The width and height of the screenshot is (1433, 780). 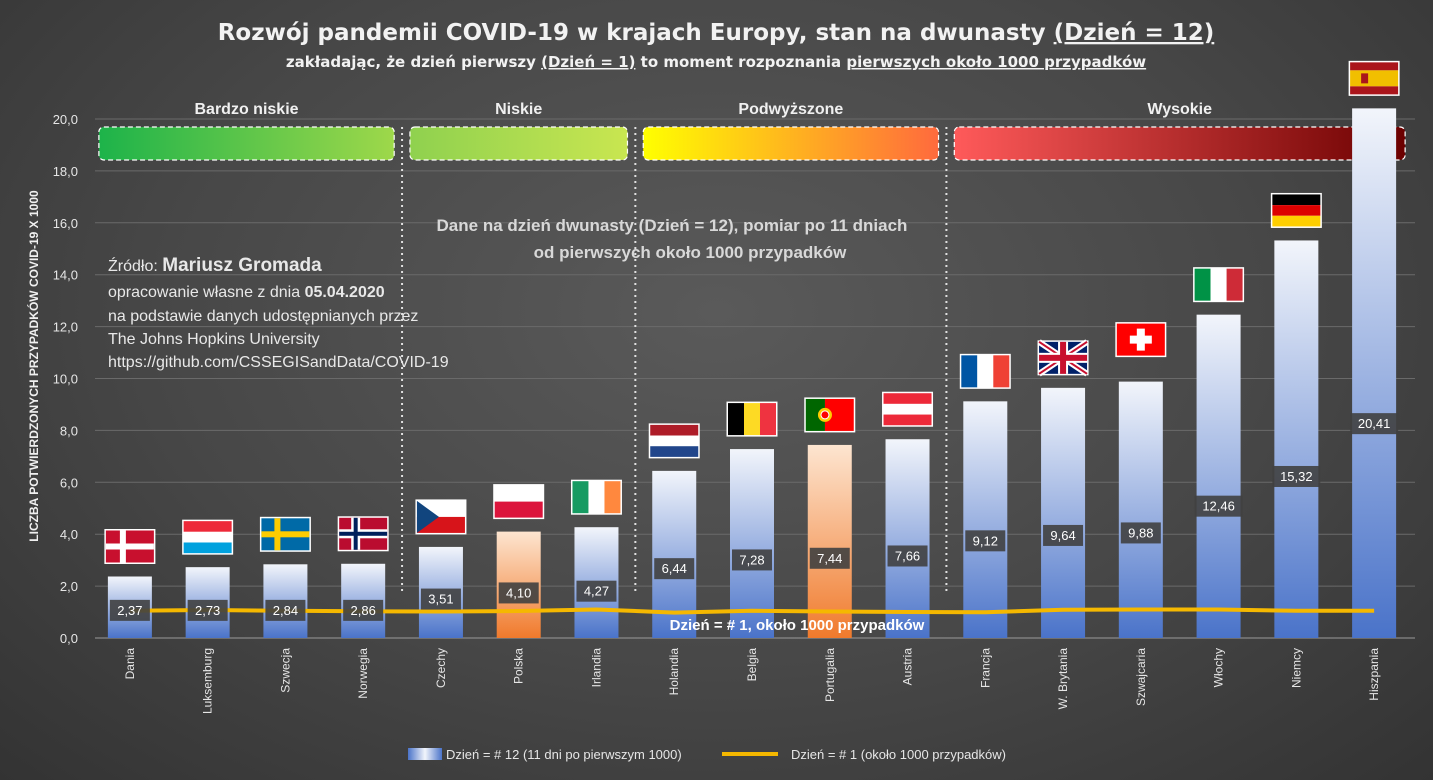 I want to click on value-label: 2,86, so click(x=363, y=610).